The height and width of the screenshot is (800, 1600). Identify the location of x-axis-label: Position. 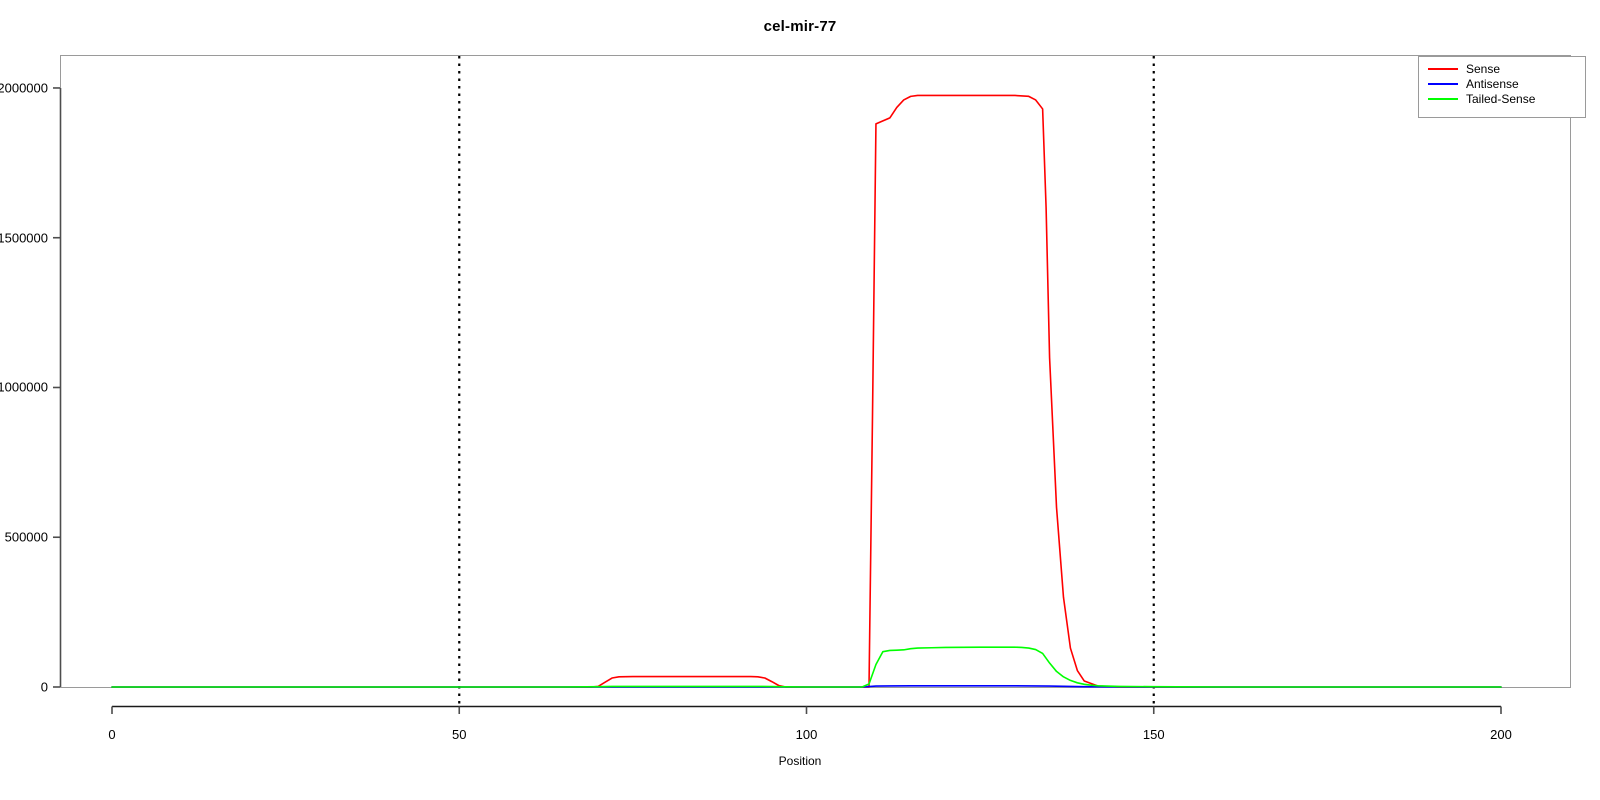
(800, 761).